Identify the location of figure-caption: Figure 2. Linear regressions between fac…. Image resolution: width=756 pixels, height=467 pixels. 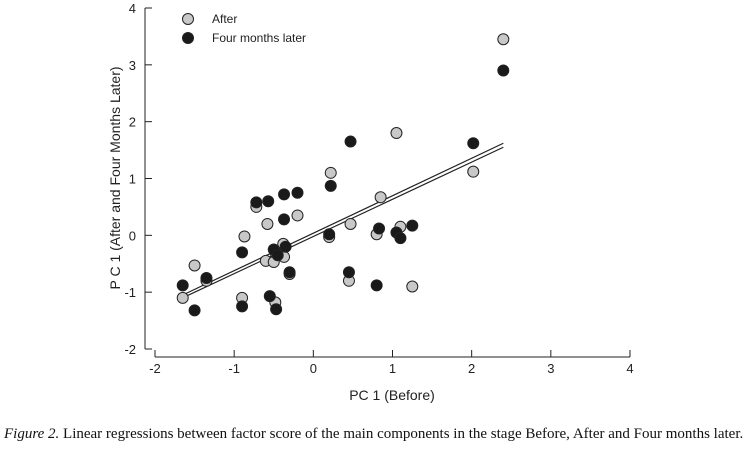
(379, 434).